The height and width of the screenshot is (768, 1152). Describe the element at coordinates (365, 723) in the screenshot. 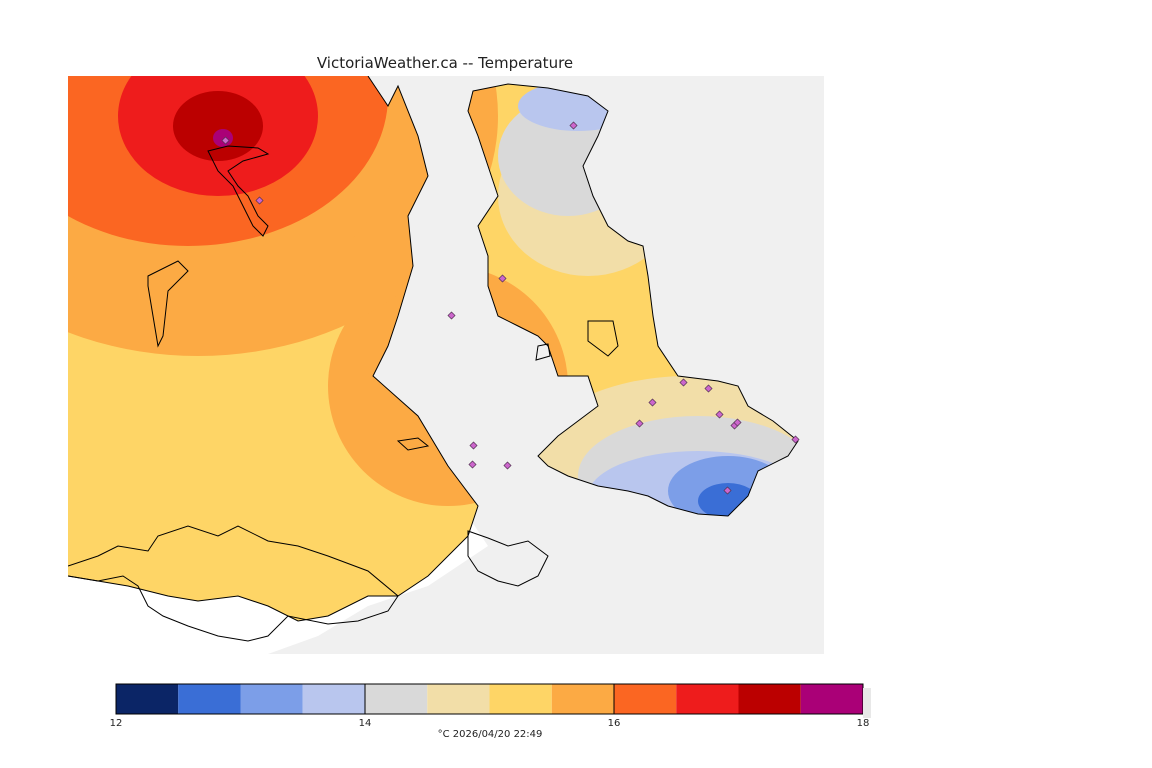

I see `legend-tick-14: 14` at that location.